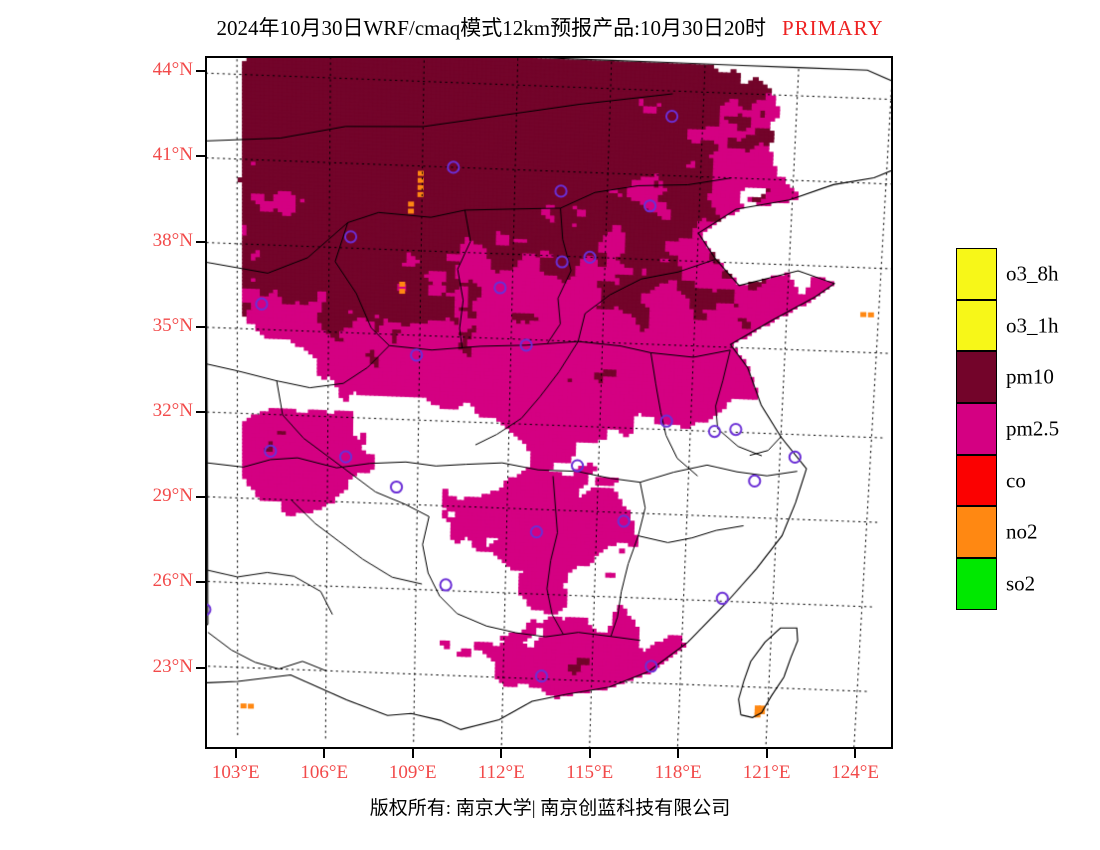  What do you see at coordinates (976, 584) in the screenshot?
I see `legend-swatch-so2` at bounding box center [976, 584].